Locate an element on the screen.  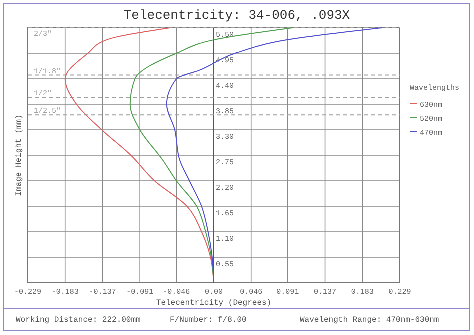
text: Wavelength Range: 470nm-630nm is located at coordinates (370, 320).